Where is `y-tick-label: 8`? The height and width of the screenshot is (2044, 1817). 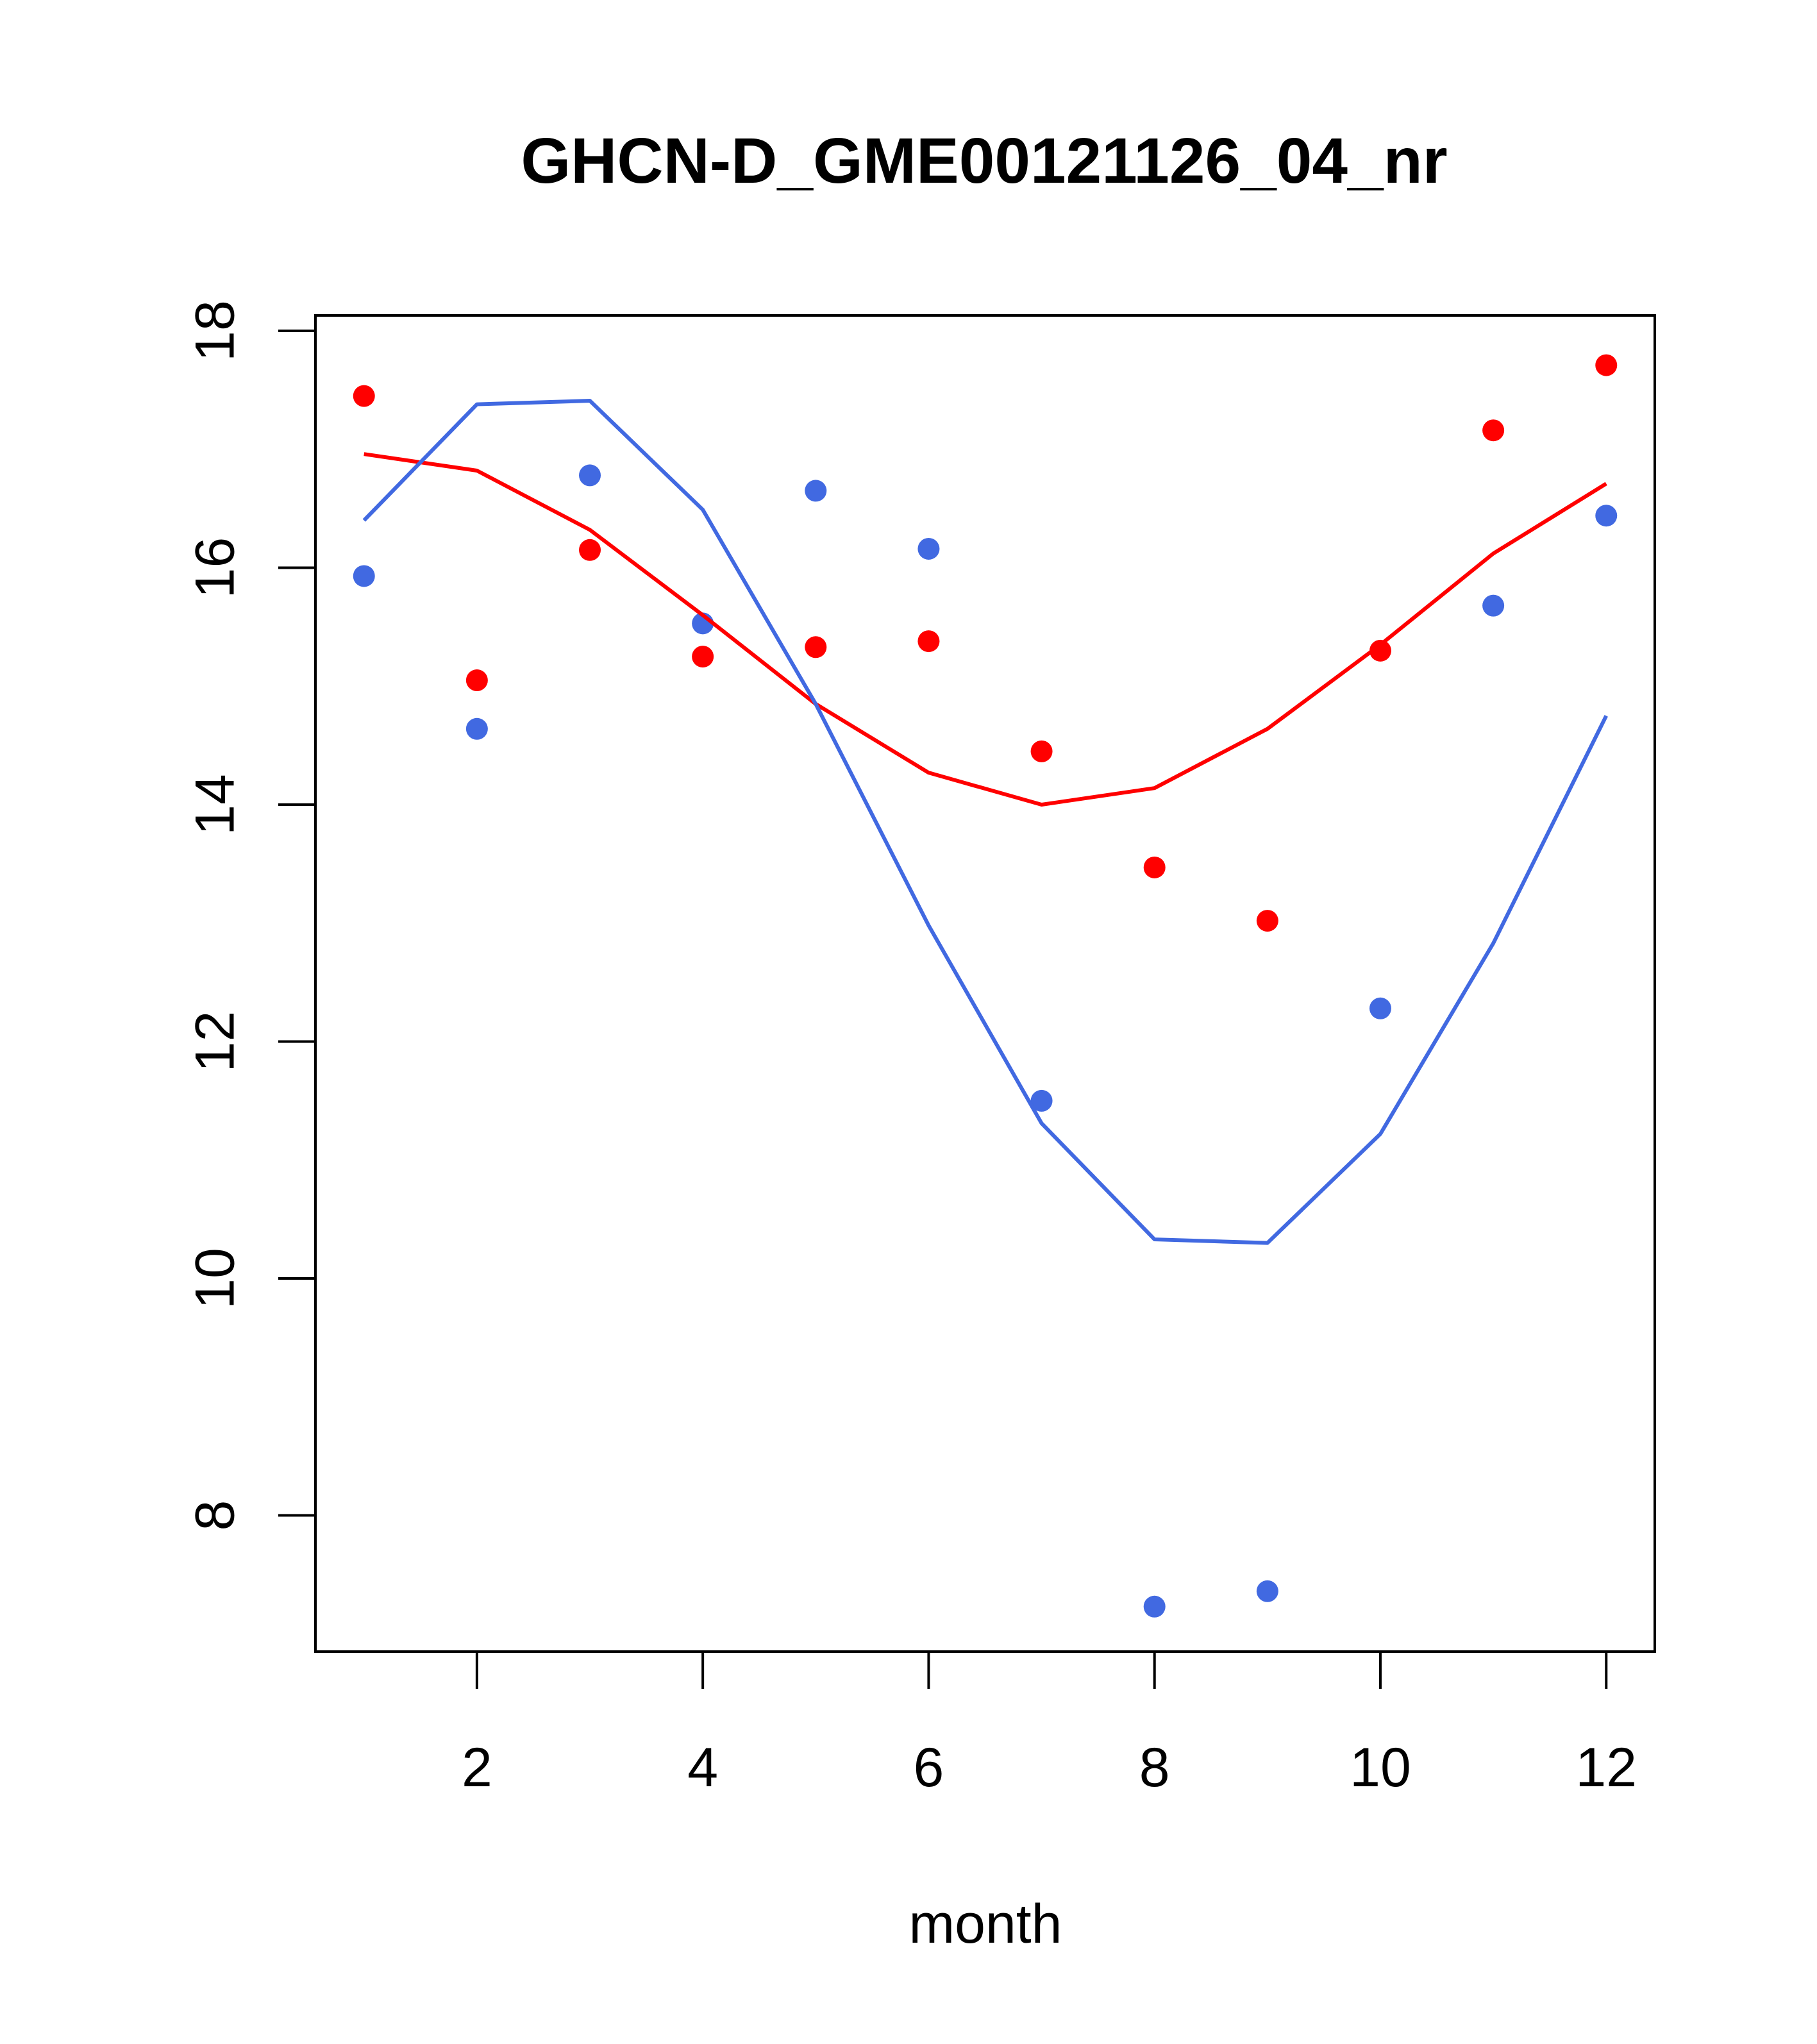 y-tick-label: 8 is located at coordinates (216, 1516).